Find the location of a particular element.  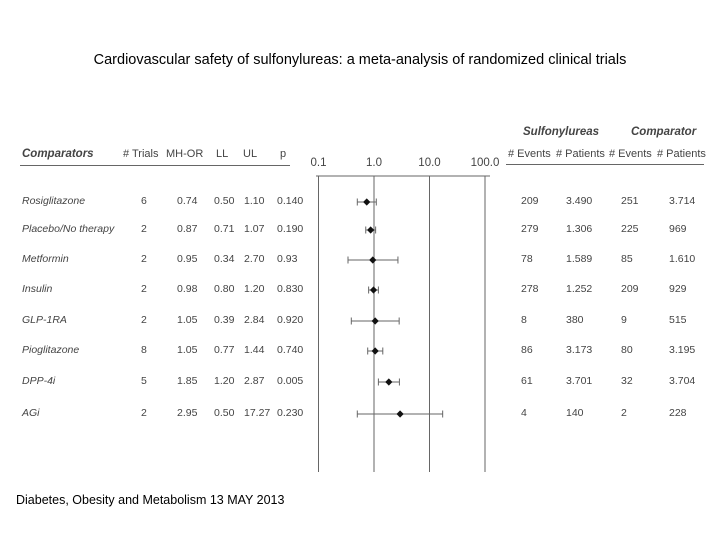

col-header-mhor: MH-OR is located at coordinates (185, 154).